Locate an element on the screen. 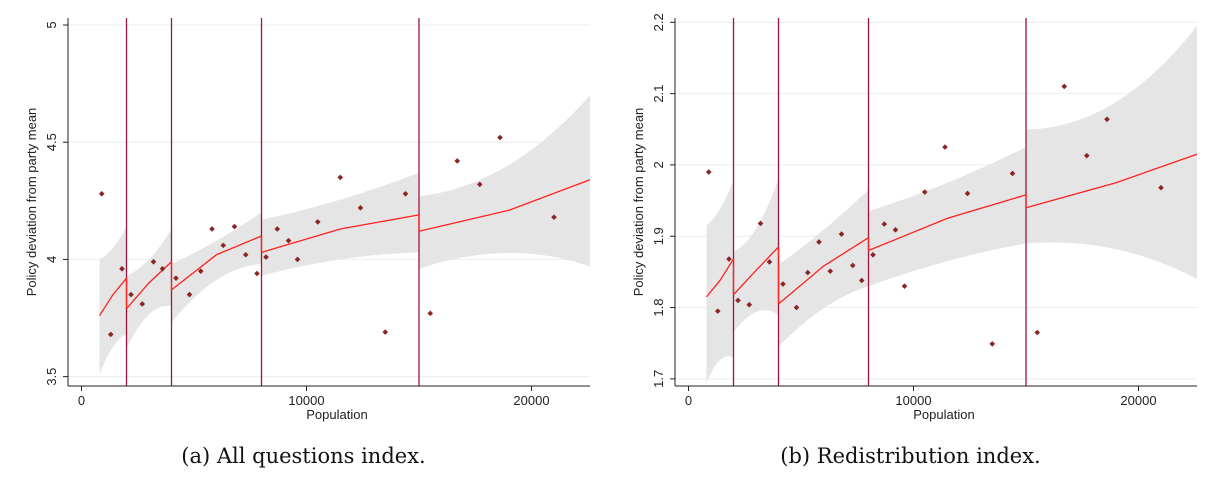 The width and height of the screenshot is (1214, 493). y-tick-label-2: 4.5 is located at coordinates (51, 142).